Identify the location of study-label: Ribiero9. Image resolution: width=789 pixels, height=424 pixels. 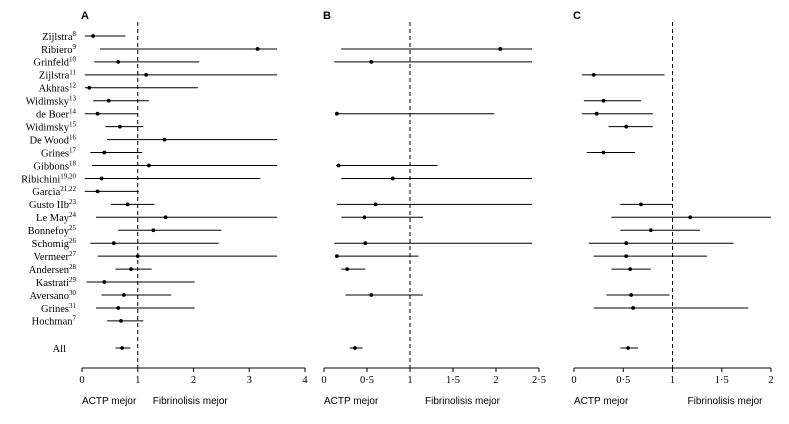
(59, 49).